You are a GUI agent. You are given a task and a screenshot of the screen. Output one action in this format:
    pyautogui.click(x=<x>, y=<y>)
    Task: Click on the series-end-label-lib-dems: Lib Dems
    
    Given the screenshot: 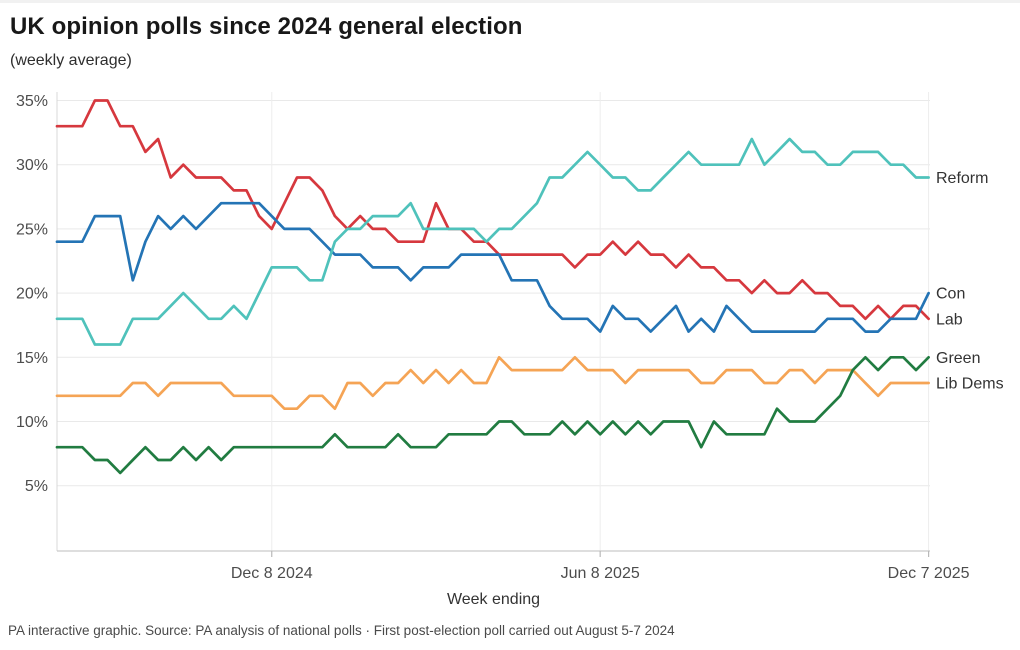 What is the action you would take?
    pyautogui.click(x=970, y=383)
    